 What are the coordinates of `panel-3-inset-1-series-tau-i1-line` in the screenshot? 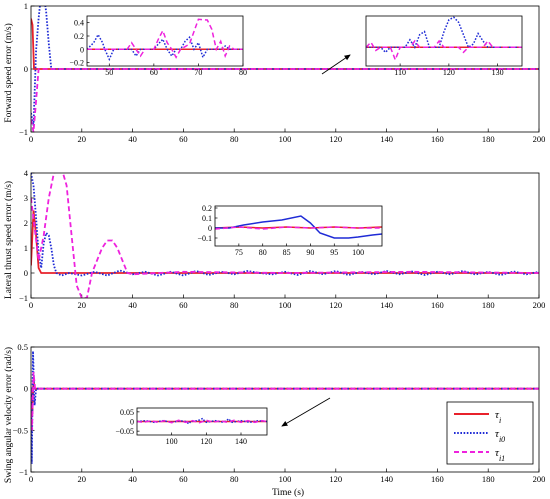 It's located at (202, 421).